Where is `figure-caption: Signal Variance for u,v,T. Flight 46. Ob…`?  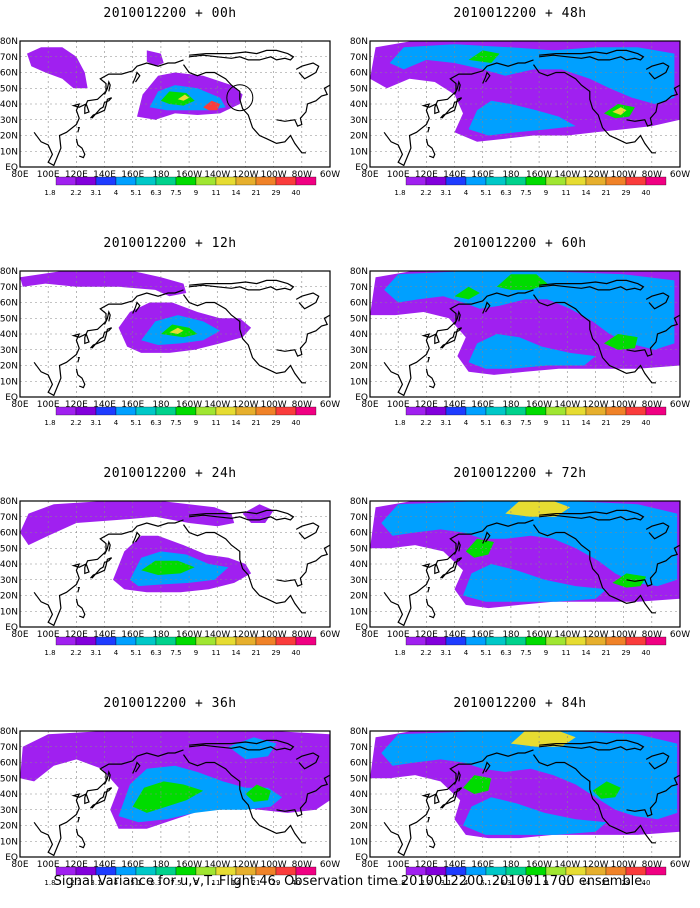 figure-caption: Signal Variance for u,v,T. Flight 46. Ob… is located at coordinates (350, 881).